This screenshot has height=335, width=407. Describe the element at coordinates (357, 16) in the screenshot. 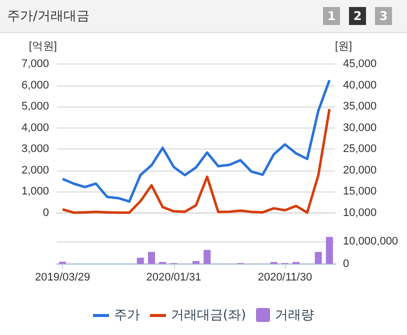

I see `tab-button: 2` at that location.